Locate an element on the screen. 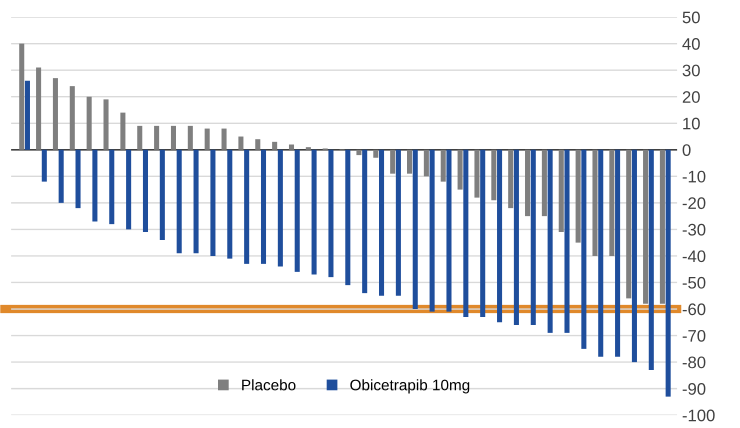 The width and height of the screenshot is (740, 428). y-tick-label: -80 is located at coordinates (694, 362).